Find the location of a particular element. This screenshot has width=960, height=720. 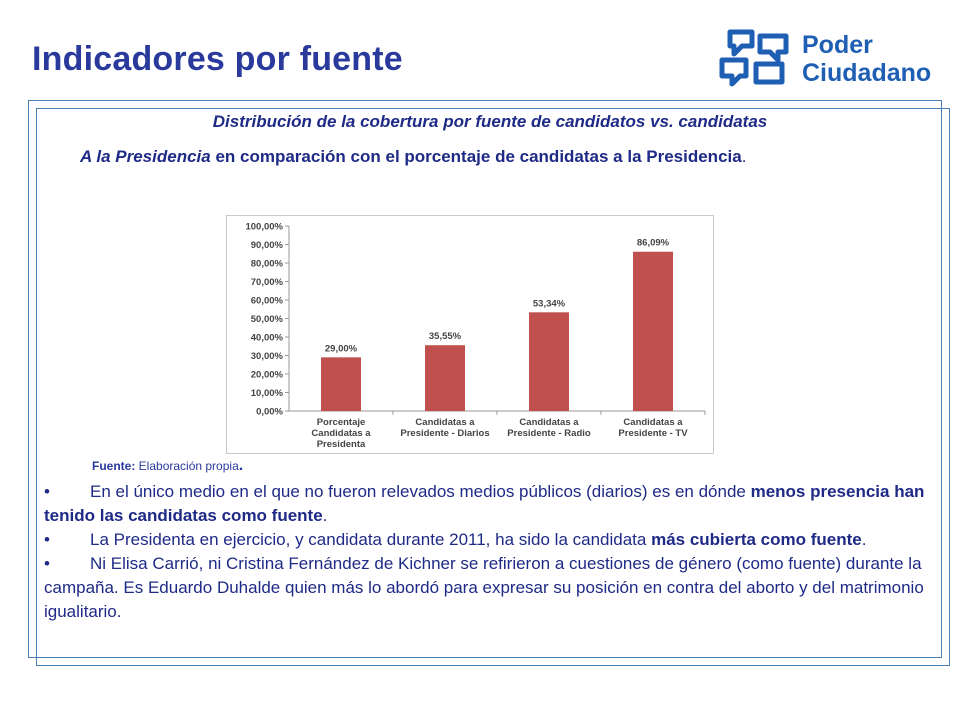

data-label: 35,55% is located at coordinates (445, 336).